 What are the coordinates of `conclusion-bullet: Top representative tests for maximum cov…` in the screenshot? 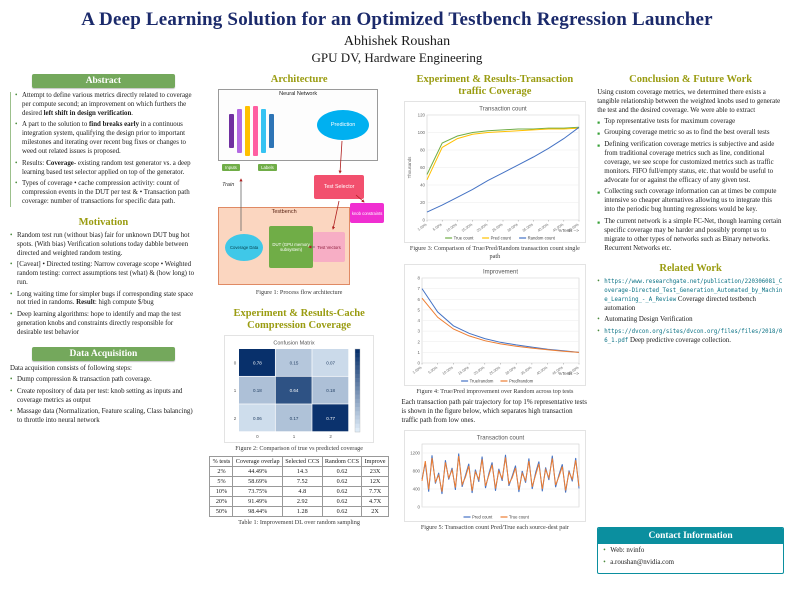 It's located at (690, 122).